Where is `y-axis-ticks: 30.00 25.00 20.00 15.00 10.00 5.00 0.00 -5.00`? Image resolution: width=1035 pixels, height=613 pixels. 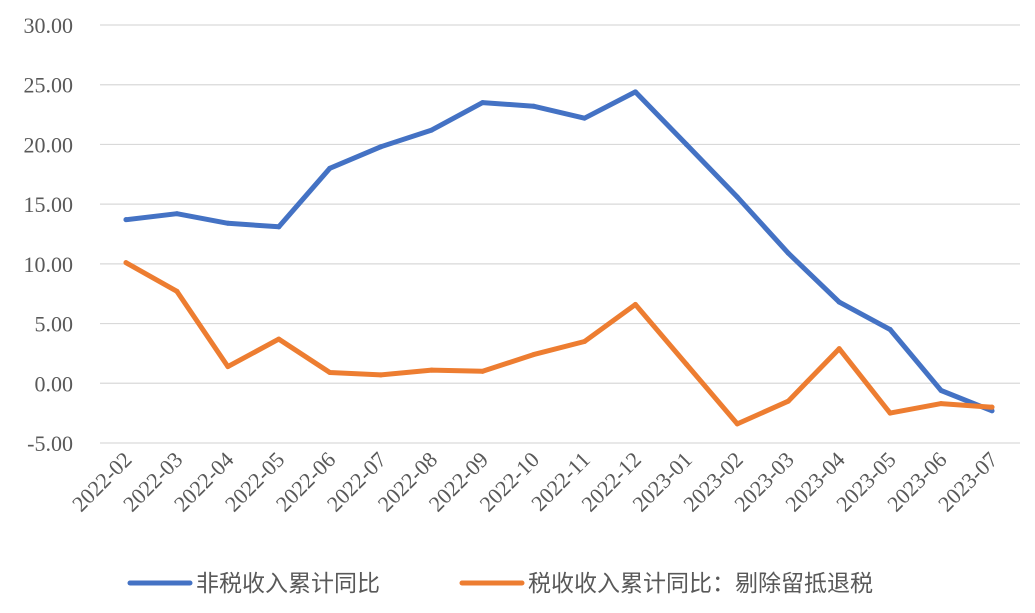
y-axis-ticks: 30.00 25.00 20.00 15.00 10.00 5.00 0.00 -5.00 is located at coordinates (49, 234).